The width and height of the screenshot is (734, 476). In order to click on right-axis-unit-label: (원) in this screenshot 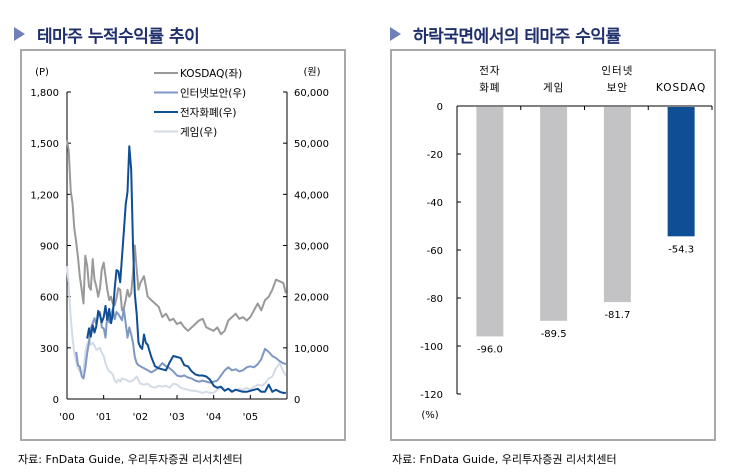, I will do `click(311, 72)`.